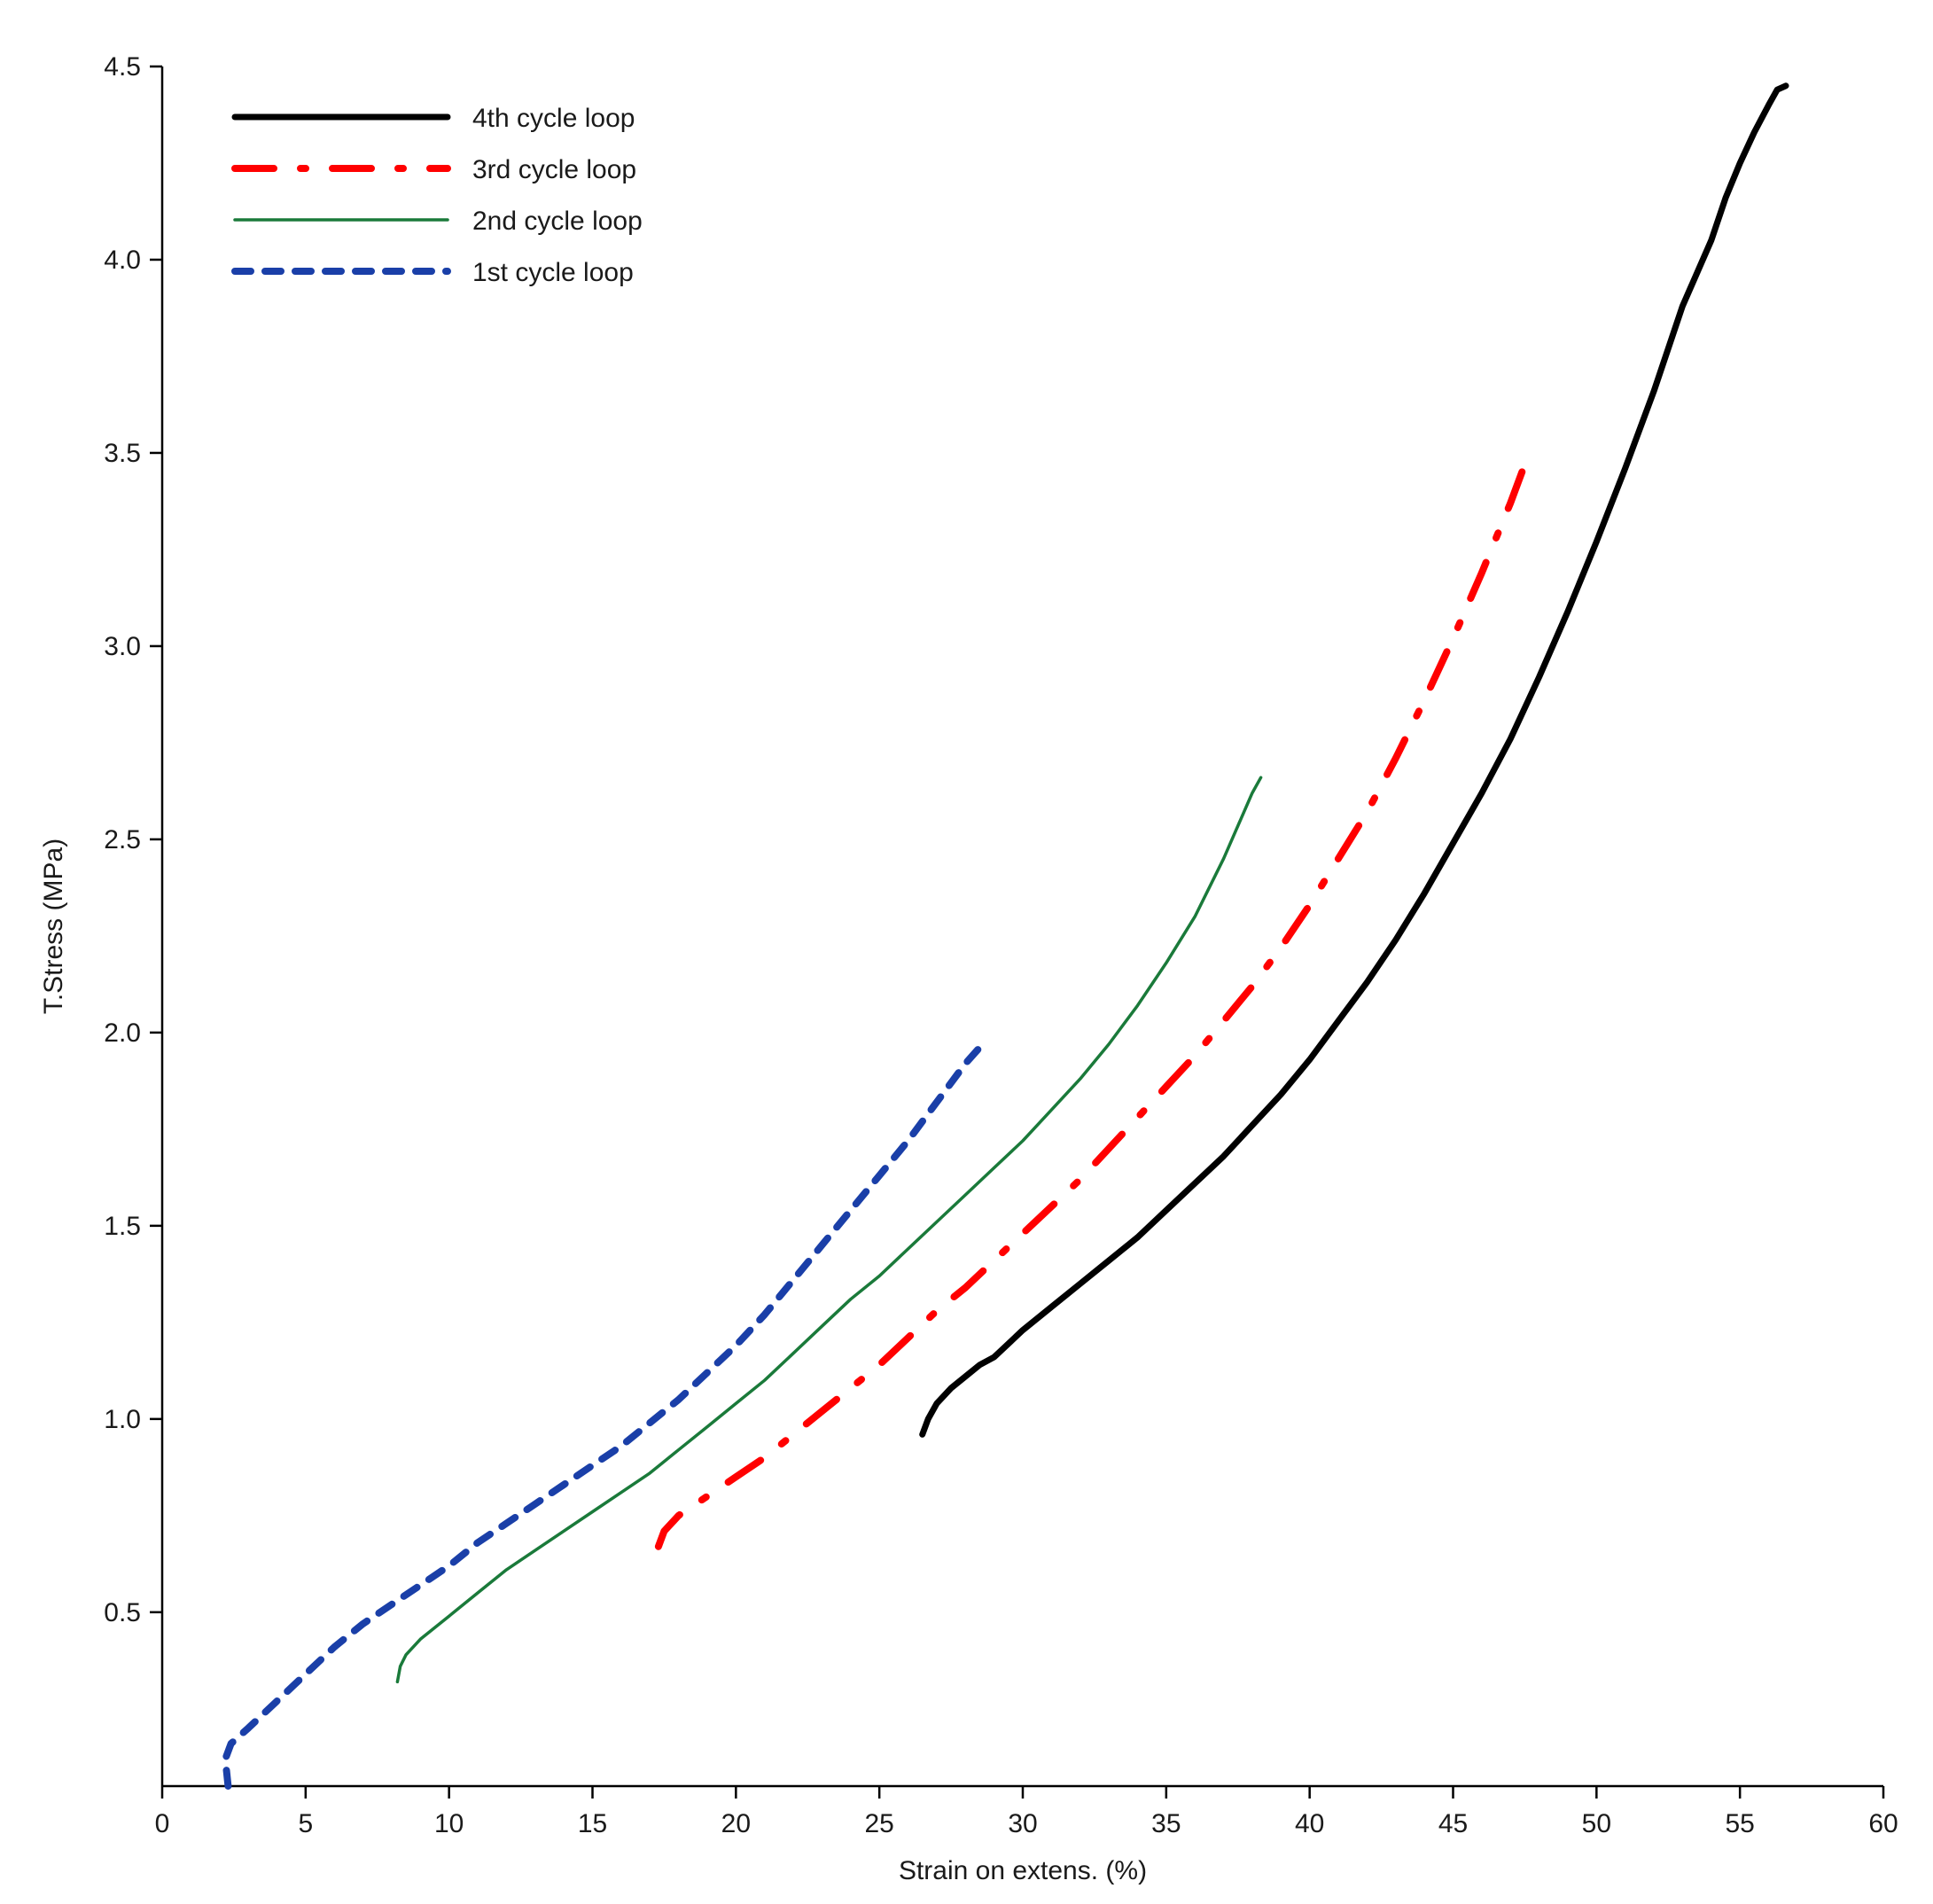  I want to click on x-tick-label: 55, so click(1739, 1823).